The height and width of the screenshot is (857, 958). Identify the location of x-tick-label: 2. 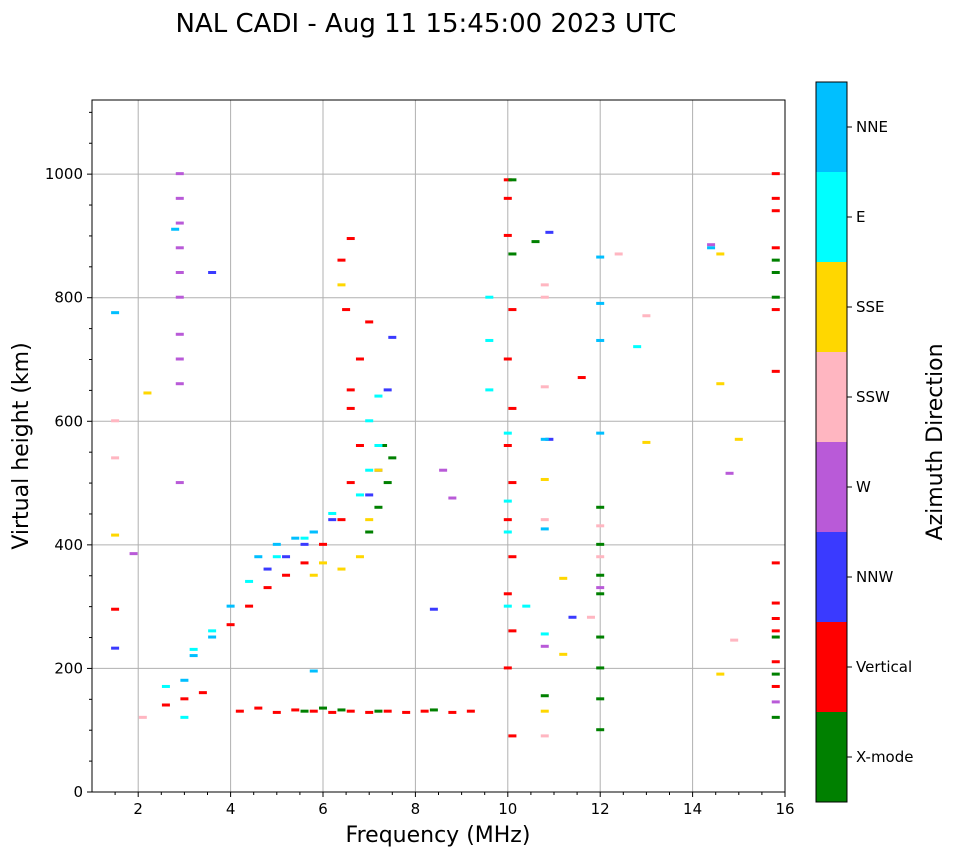
(138, 809).